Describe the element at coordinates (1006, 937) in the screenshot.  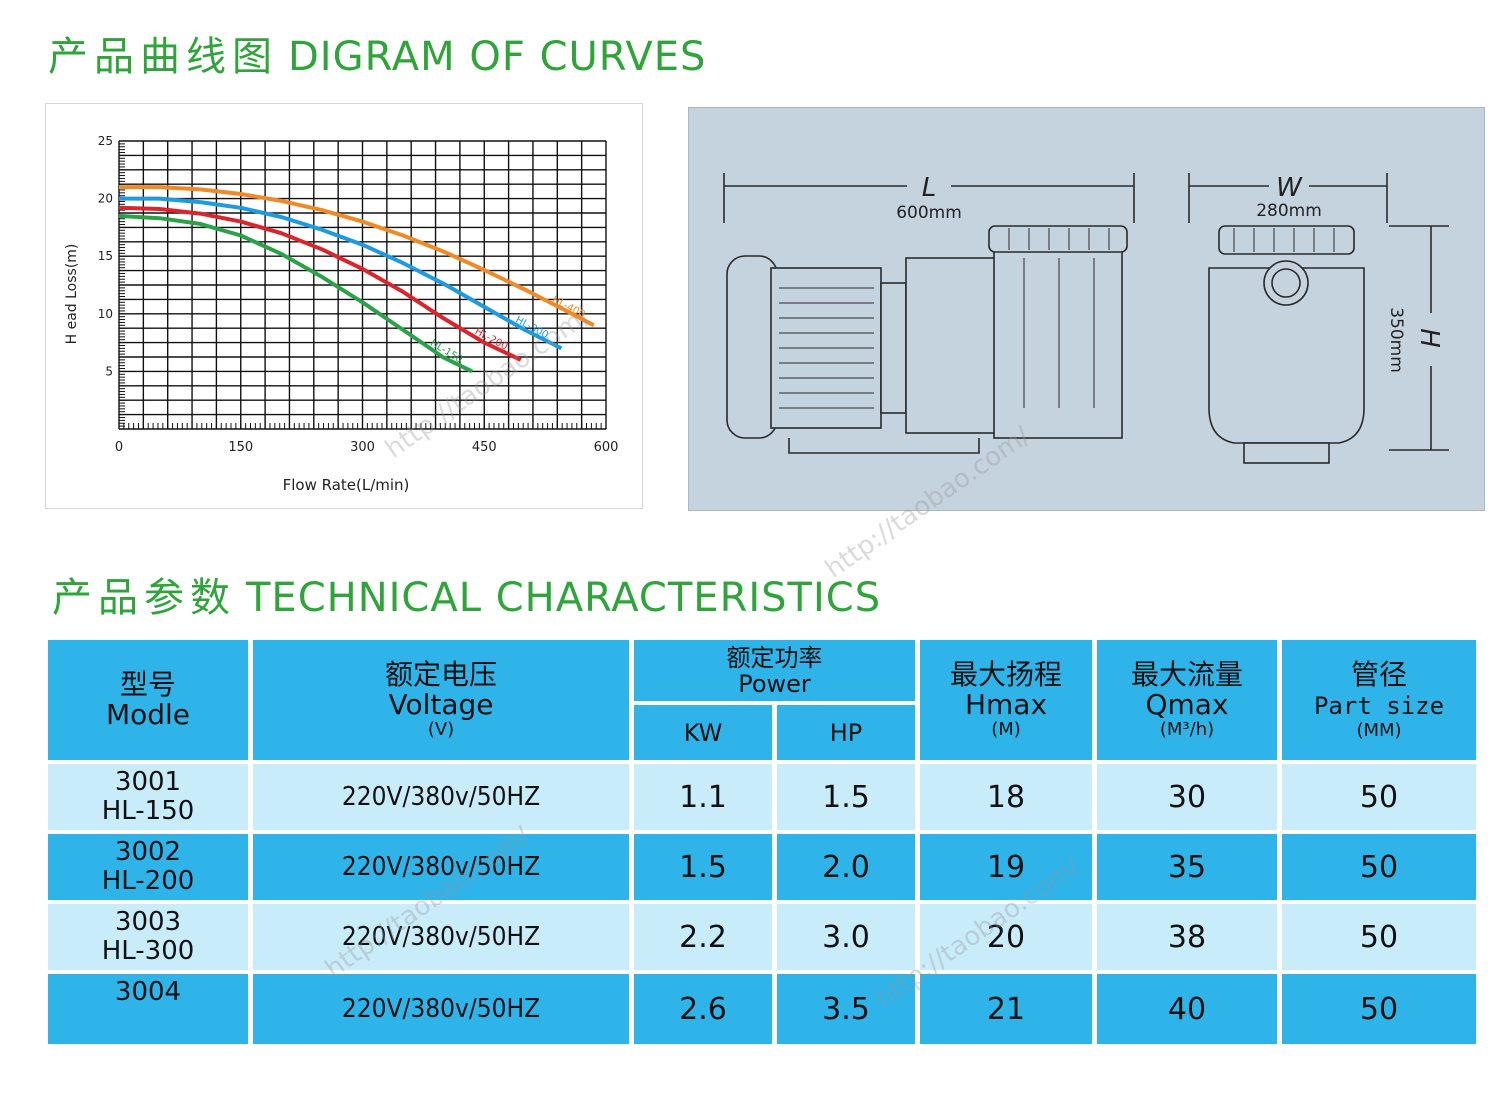
I see `cell-hmax: 20` at that location.